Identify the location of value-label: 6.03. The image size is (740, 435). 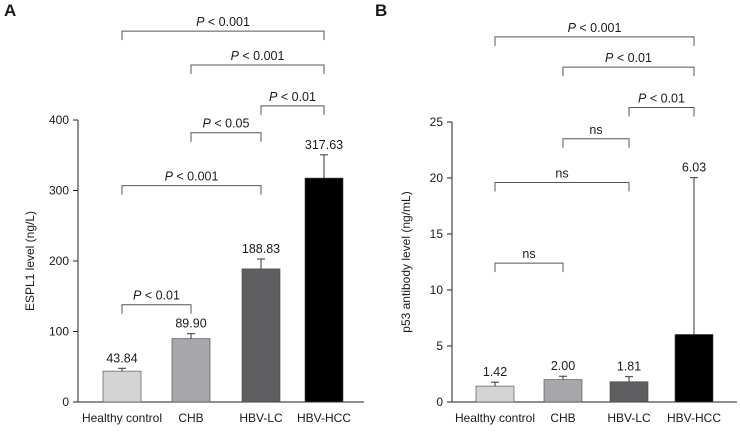
(694, 168).